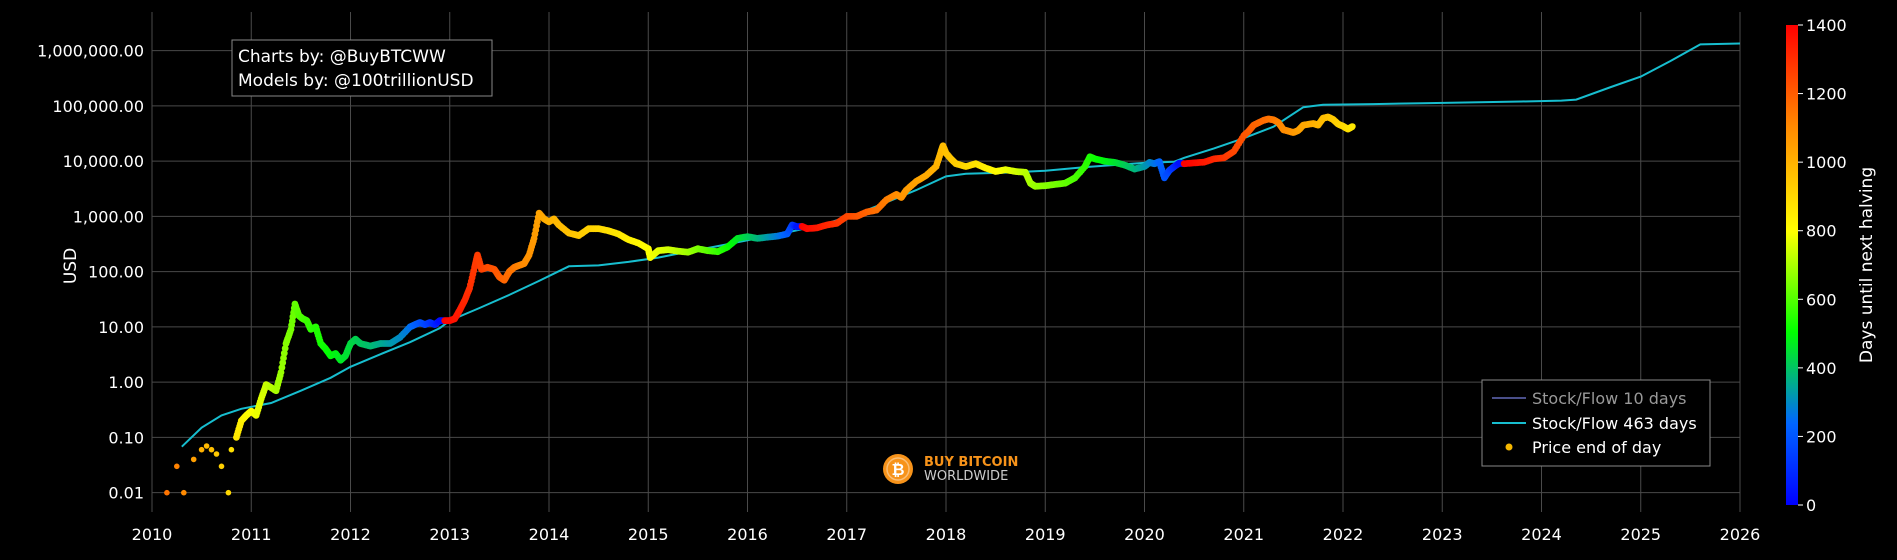 The image size is (1897, 560). I want to click on x-tick-label: 2023, so click(1442, 534).